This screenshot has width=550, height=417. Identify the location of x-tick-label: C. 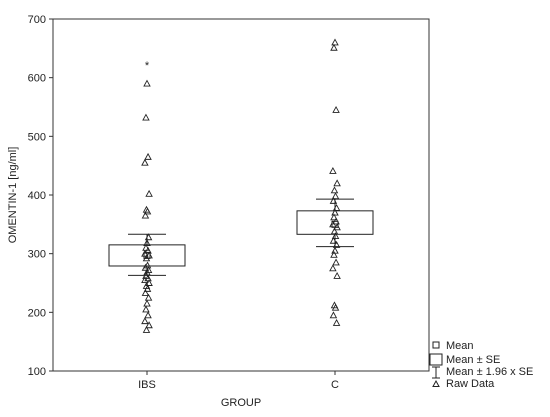
(335, 385).